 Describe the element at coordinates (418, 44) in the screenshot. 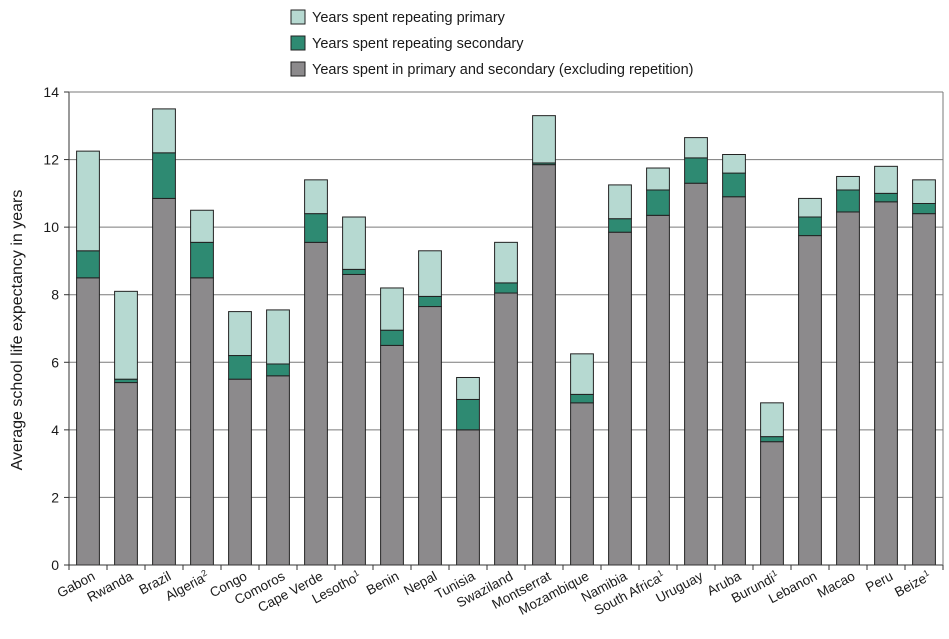

I see `legend-label: Years spent repeating secondary` at that location.